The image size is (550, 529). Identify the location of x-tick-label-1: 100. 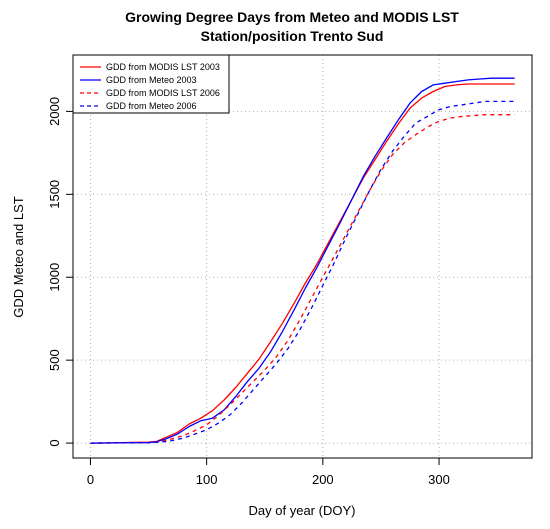
(207, 479).